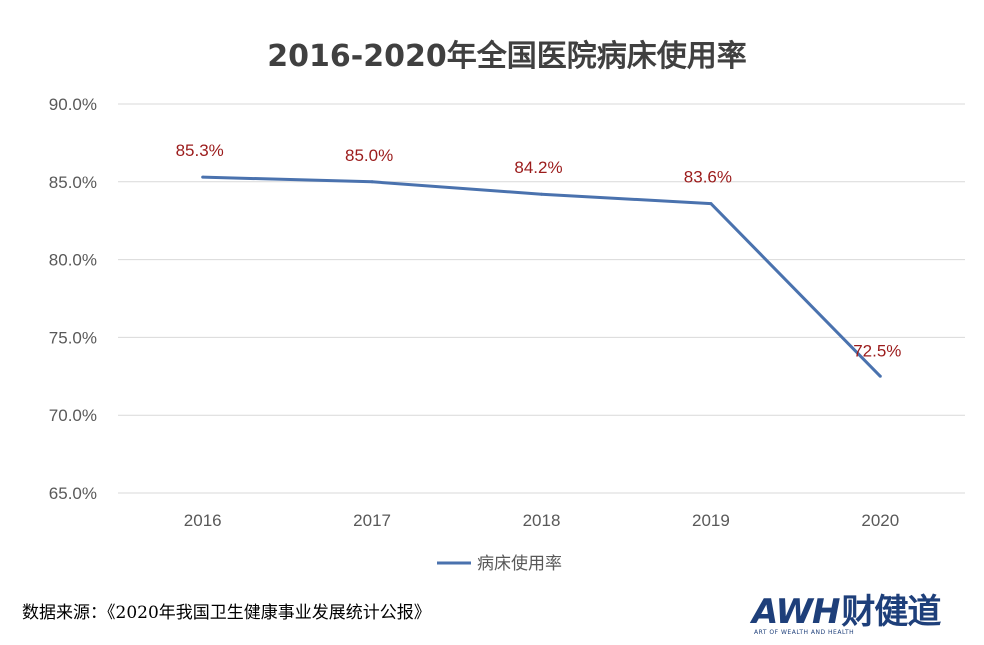  I want to click on data-label: 83.6%, so click(708, 177).